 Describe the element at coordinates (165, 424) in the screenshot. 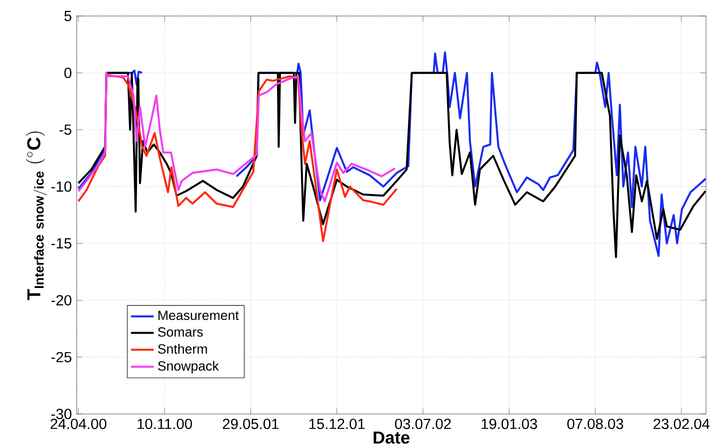

I see `x-tick-label: 10.11.00` at that location.